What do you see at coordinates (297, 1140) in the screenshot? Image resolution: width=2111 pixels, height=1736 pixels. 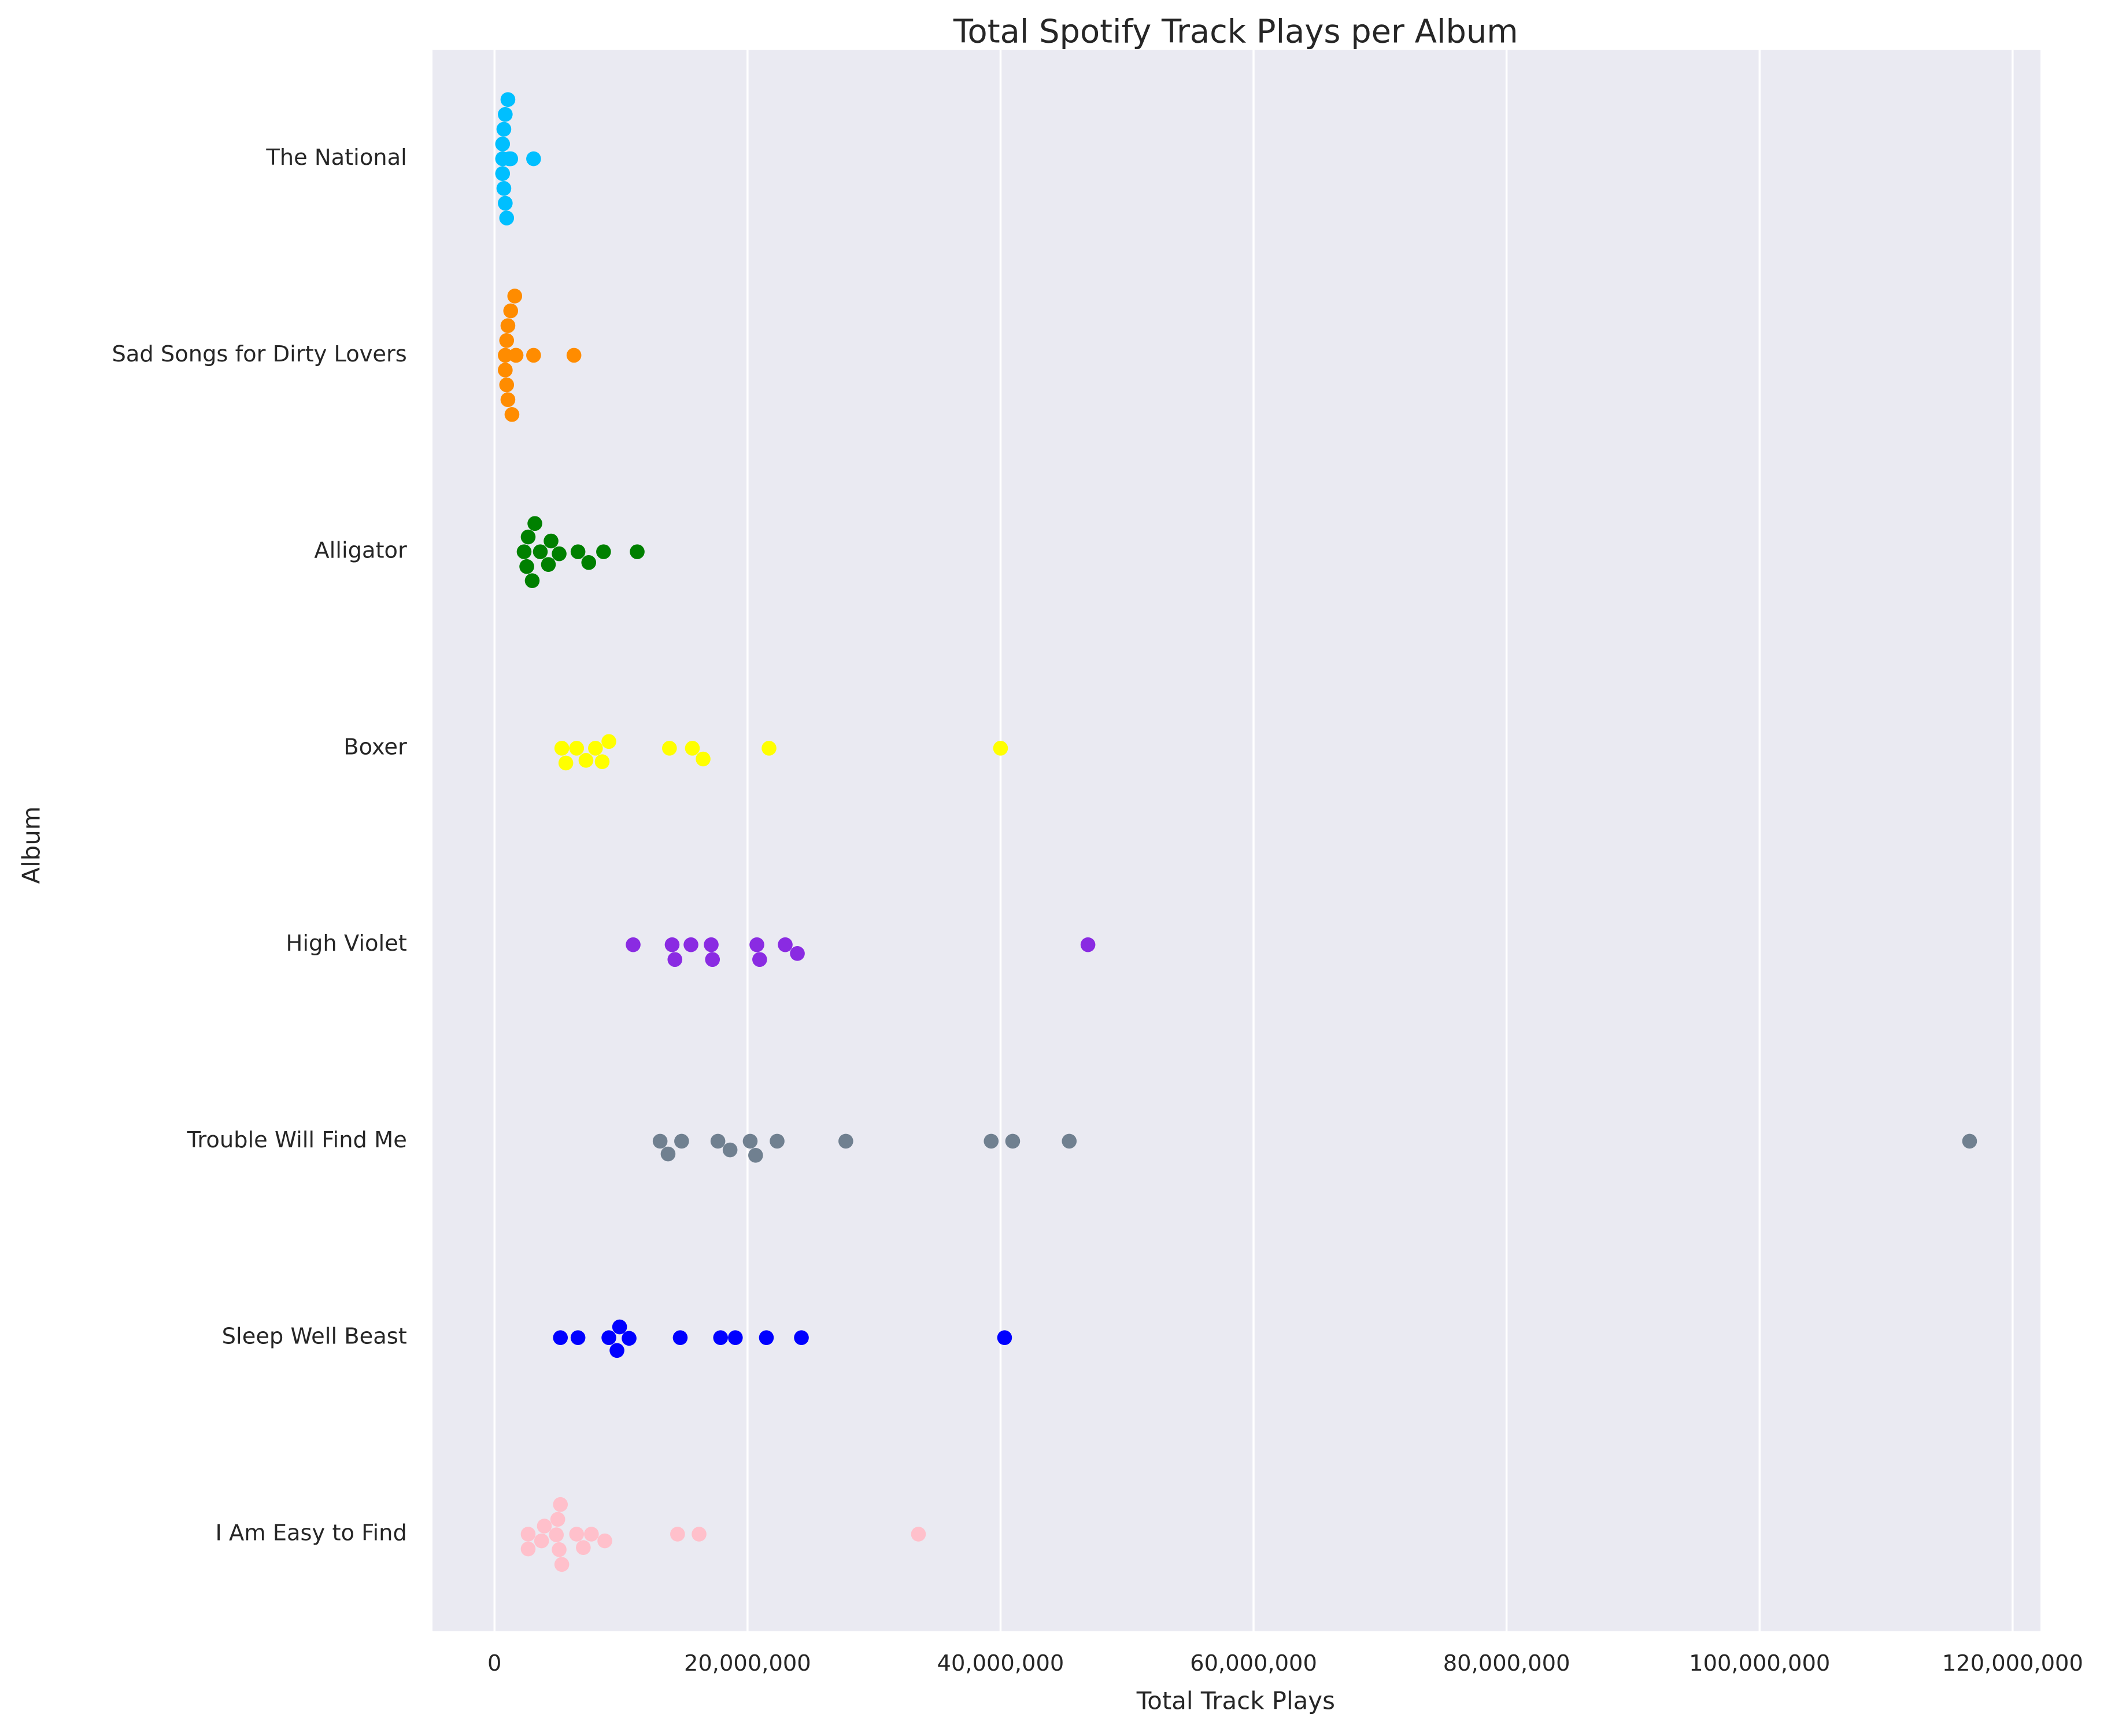 I see `y-tick-label: Trouble Will Find Me` at bounding box center [297, 1140].